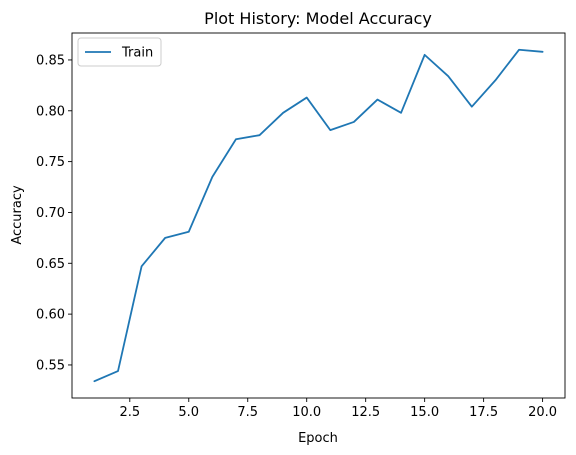  Describe the element at coordinates (247, 412) in the screenshot. I see `x-tick-label: 7.5` at that location.